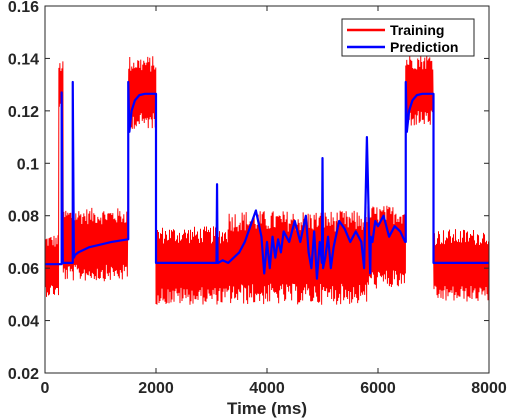 The image size is (510, 418). What do you see at coordinates (23, 217) in the screenshot?
I see `y-tick-label: 0.08` at bounding box center [23, 217].